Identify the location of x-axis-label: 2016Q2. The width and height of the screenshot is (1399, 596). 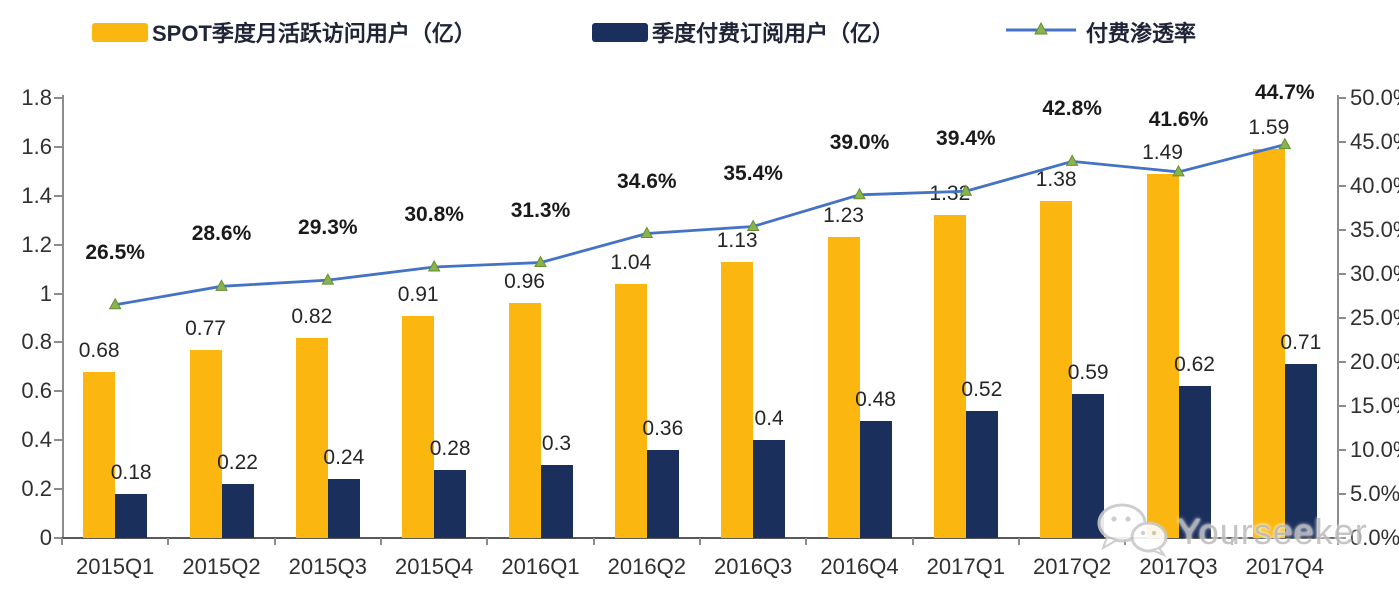
(646, 566).